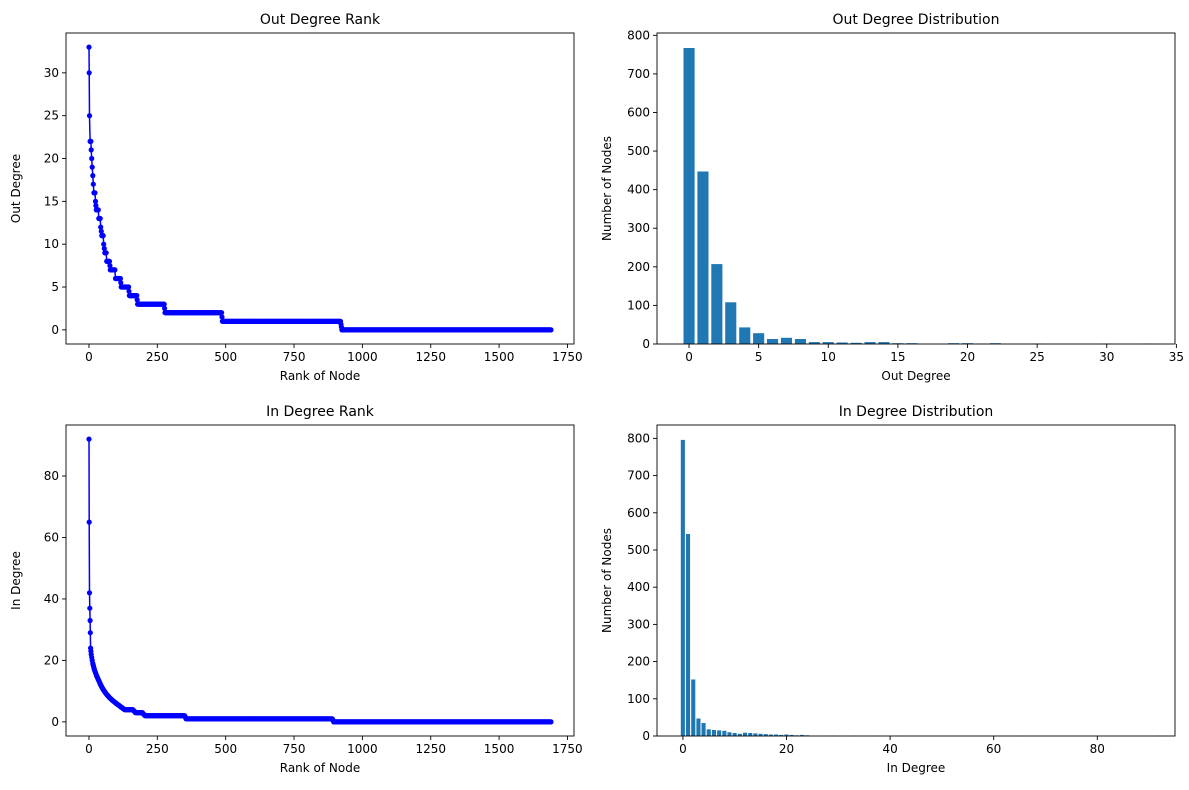  I want to click on y-tick-label: 15, so click(51, 201).